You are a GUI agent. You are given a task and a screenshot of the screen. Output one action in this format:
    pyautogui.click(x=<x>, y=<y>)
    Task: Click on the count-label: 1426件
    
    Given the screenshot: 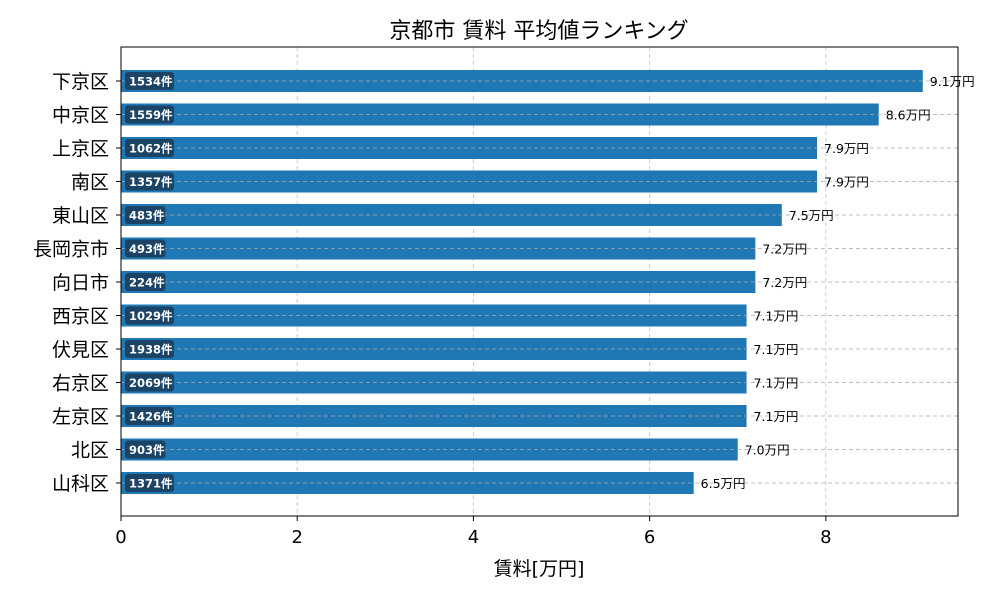 What is the action you would take?
    pyautogui.click(x=151, y=417)
    